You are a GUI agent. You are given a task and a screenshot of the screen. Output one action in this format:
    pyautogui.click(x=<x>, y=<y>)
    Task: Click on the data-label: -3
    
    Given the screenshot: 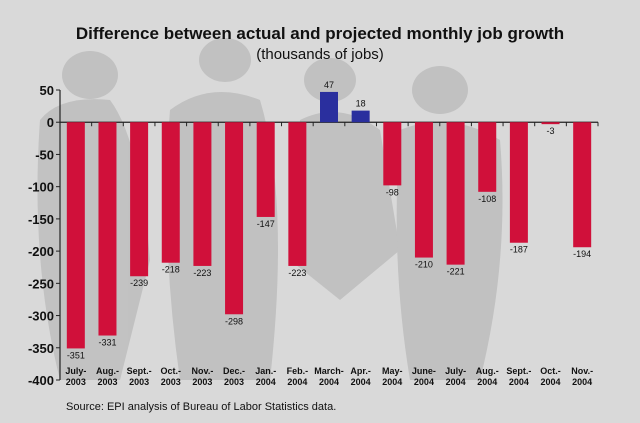 What is the action you would take?
    pyautogui.click(x=551, y=131)
    